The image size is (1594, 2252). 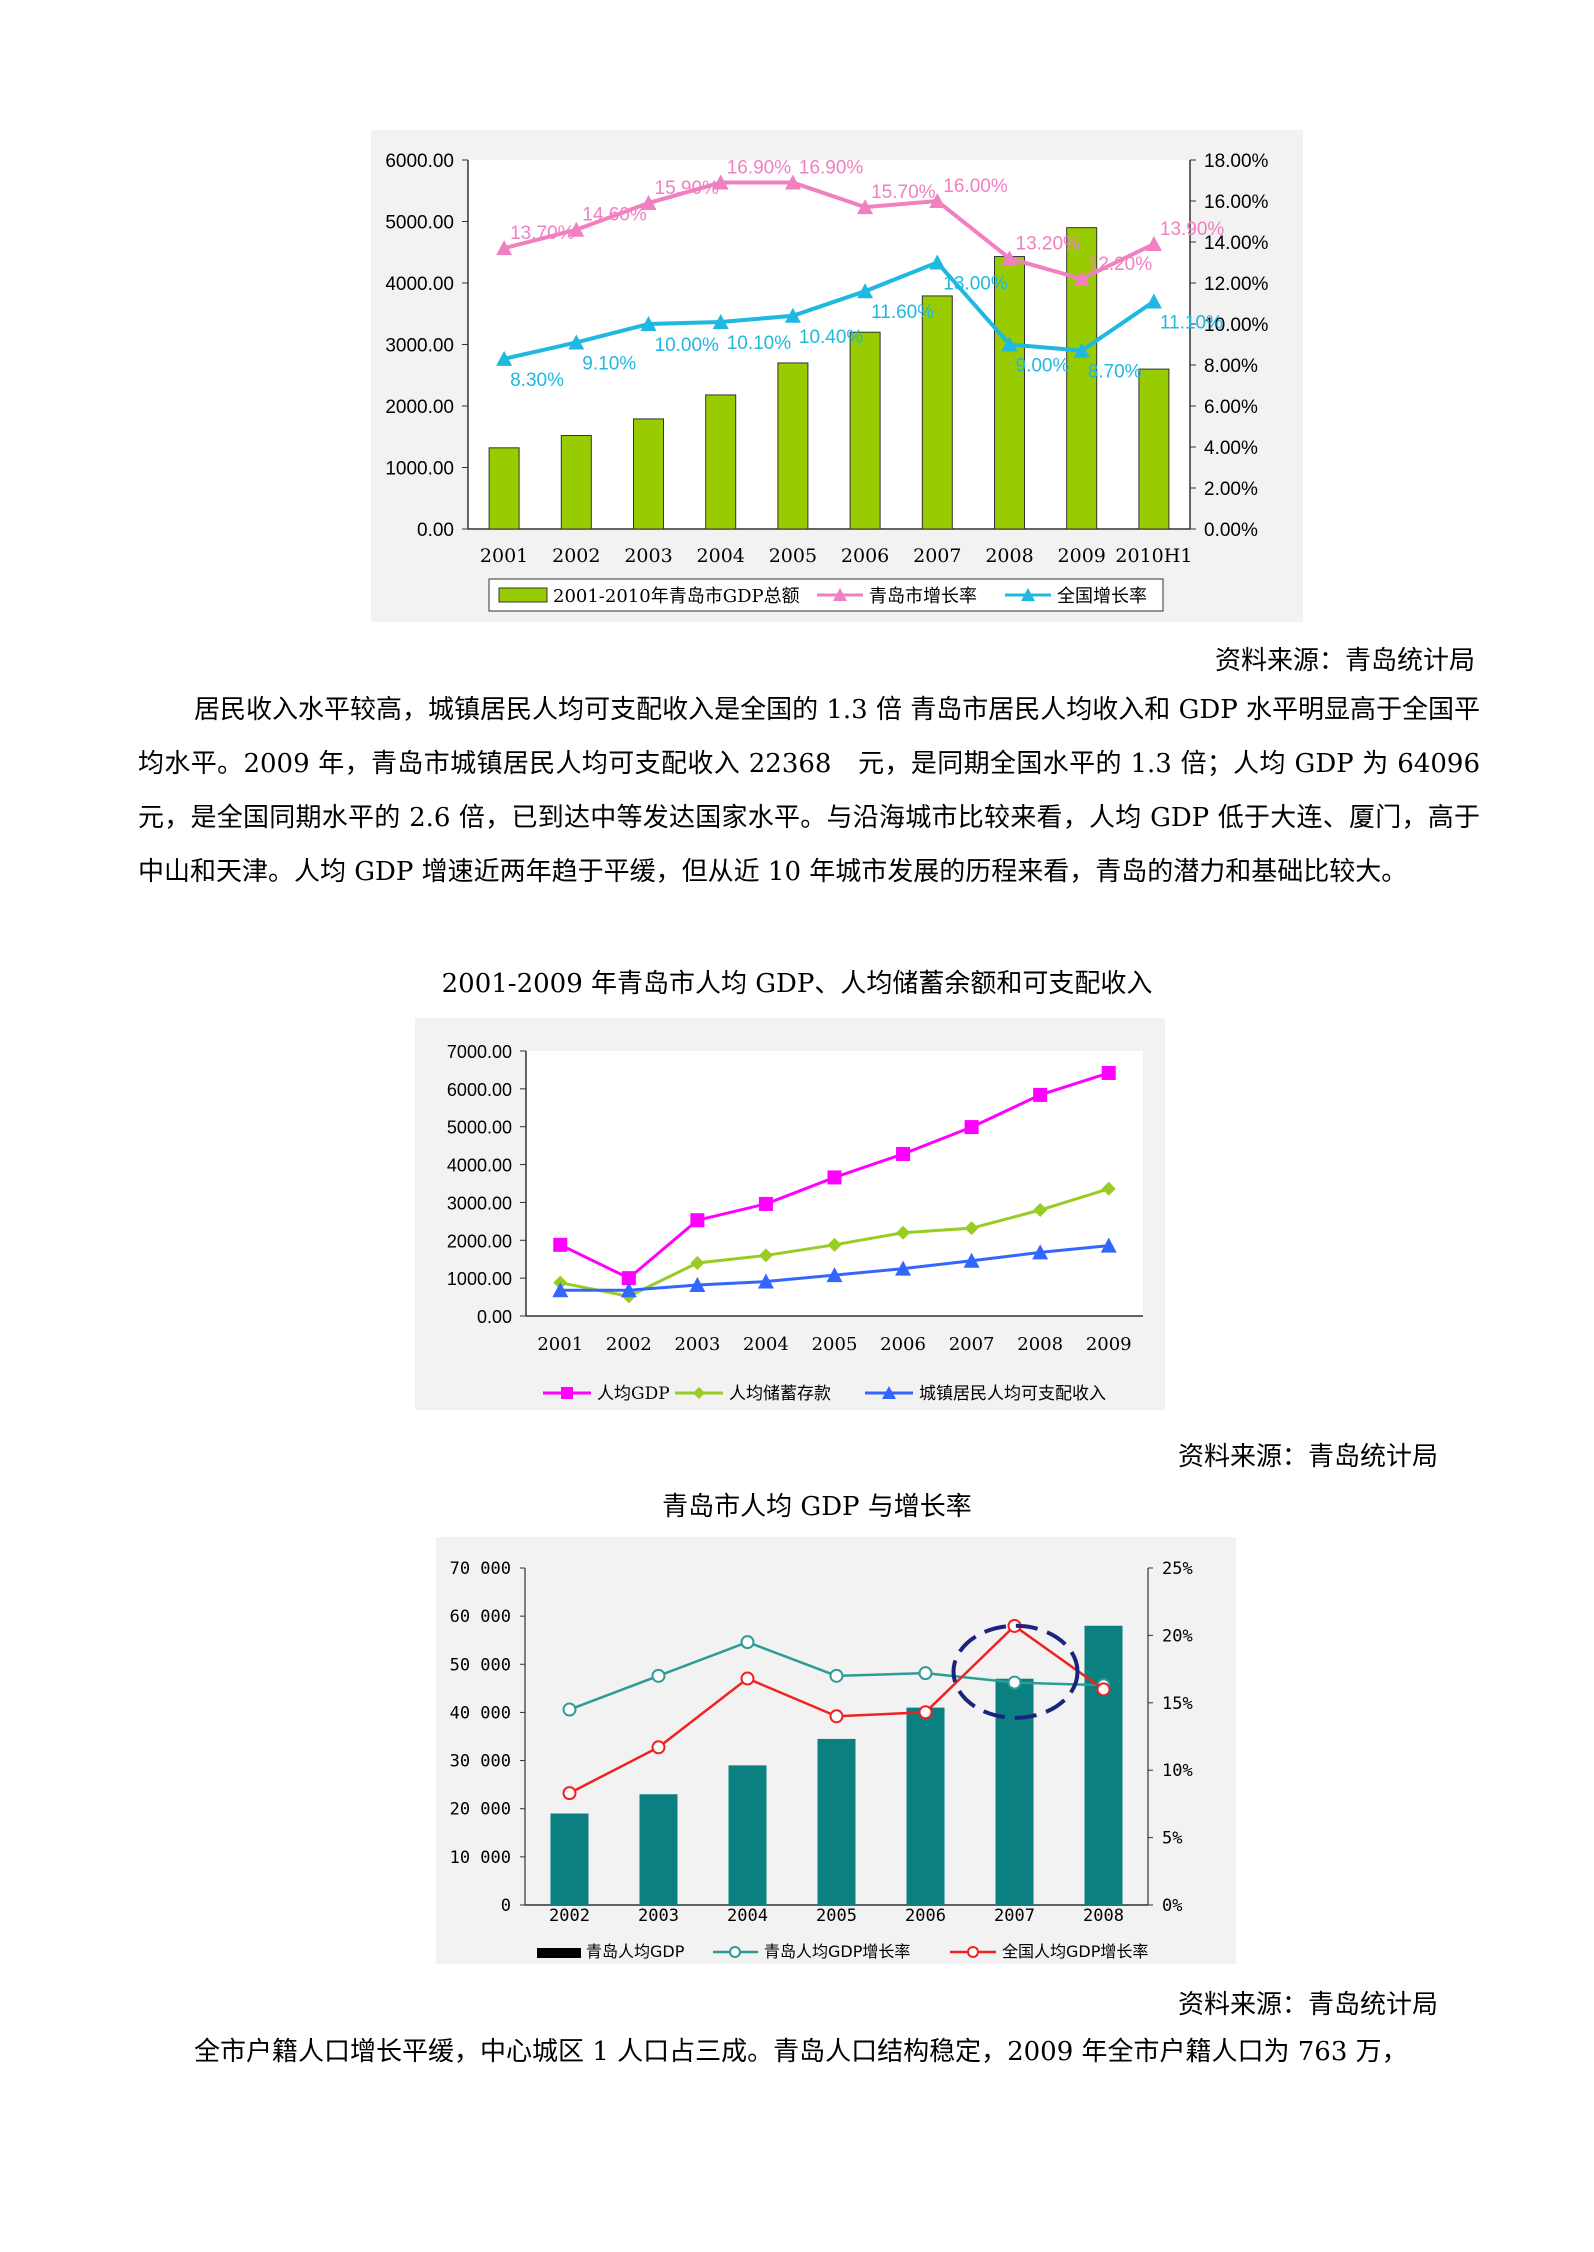 I want to click on chart2-x-tick-label: 2004, so click(x=766, y=1344).